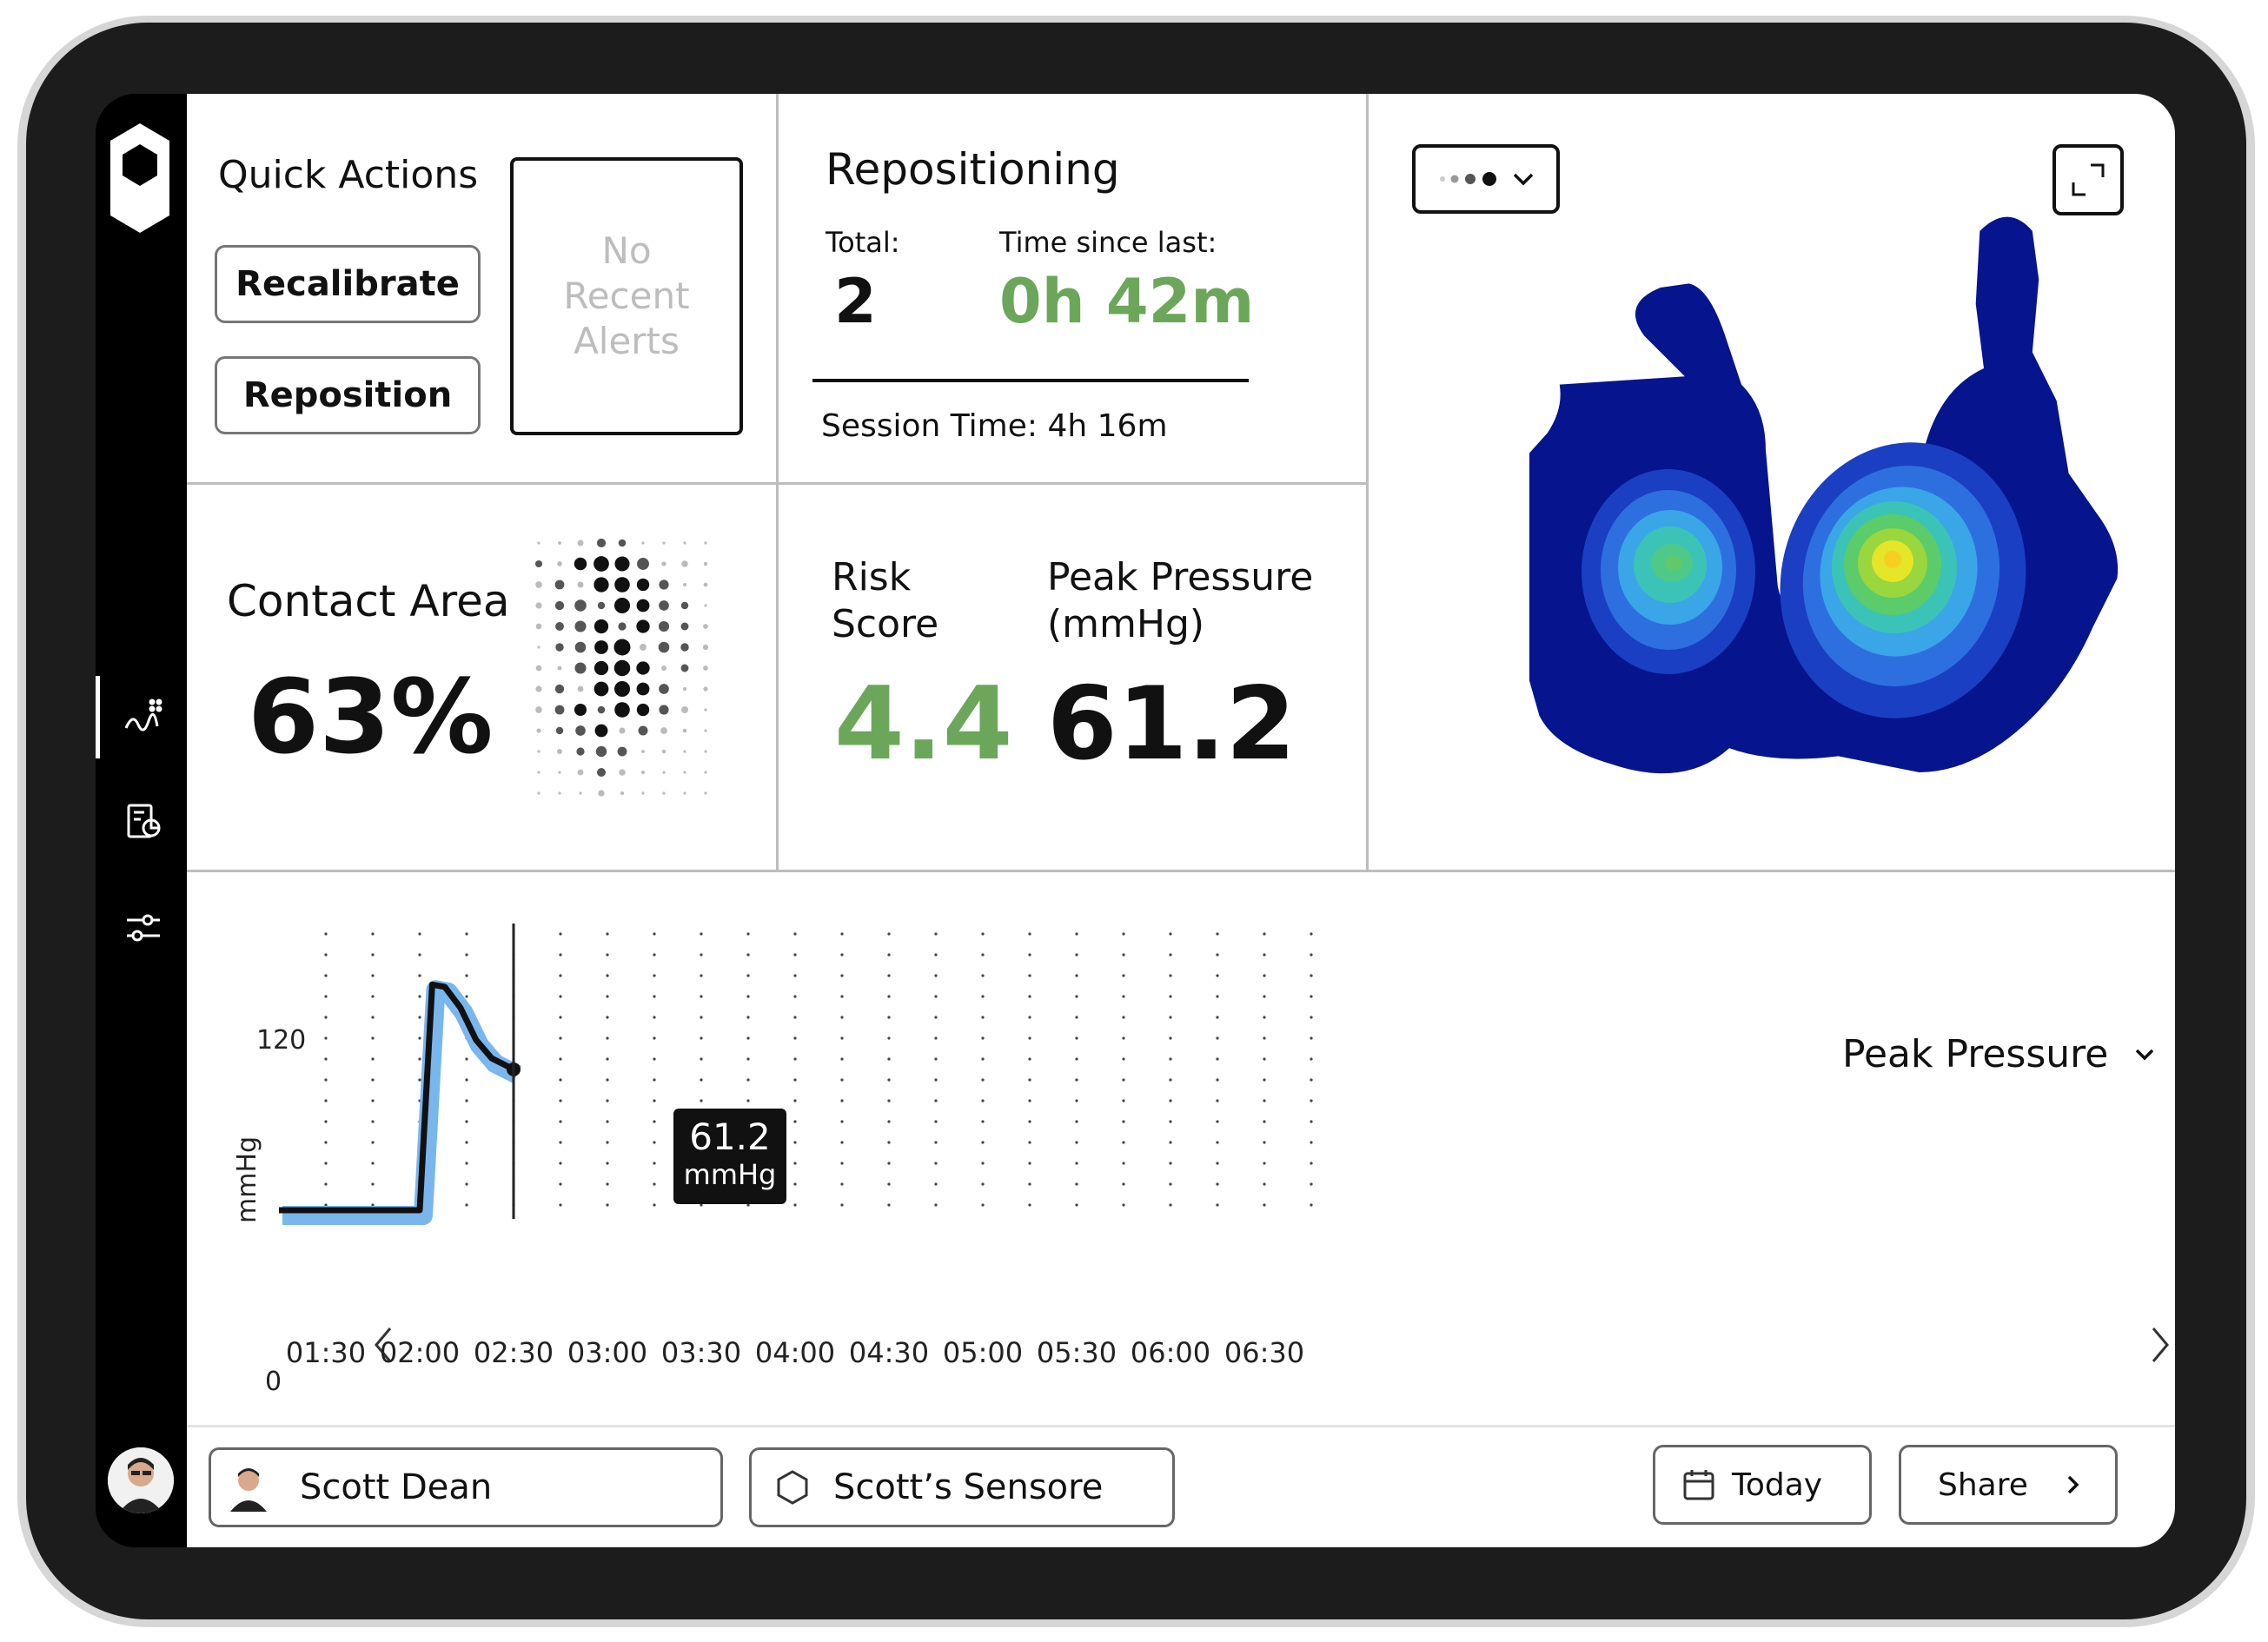  Describe the element at coordinates (1486, 179) in the screenshot. I see `view-selector-dropdown` at that location.